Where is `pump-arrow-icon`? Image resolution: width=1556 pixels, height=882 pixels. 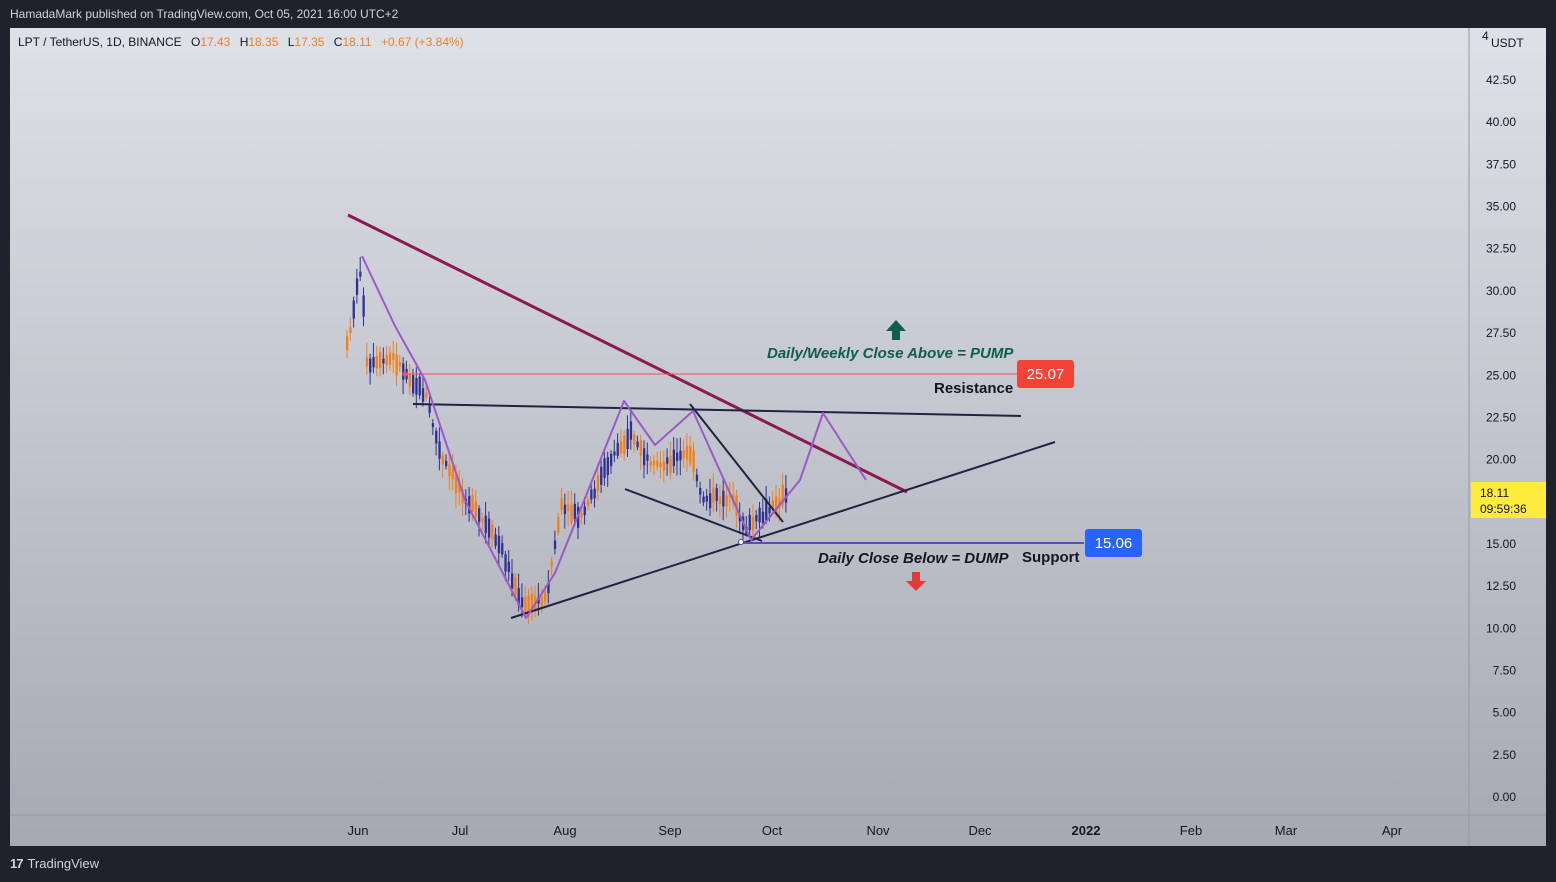
pump-arrow-icon is located at coordinates (896, 330).